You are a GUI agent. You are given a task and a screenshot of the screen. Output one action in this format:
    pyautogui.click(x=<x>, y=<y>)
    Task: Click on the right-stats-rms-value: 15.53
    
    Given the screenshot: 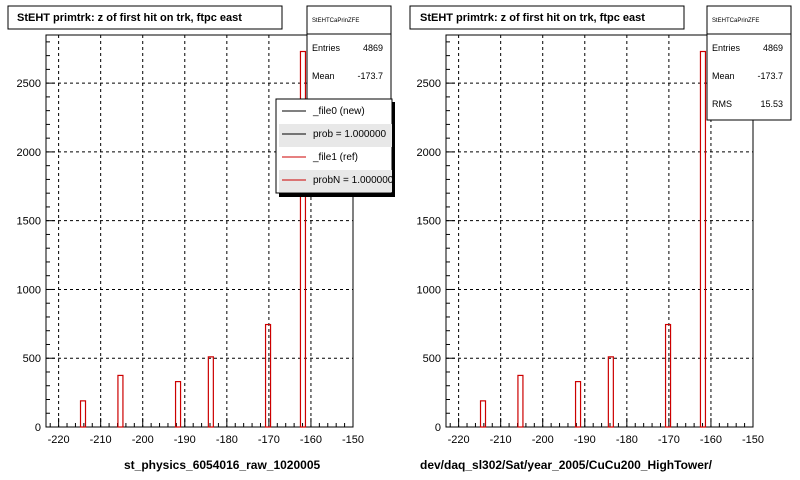 What is the action you would take?
    pyautogui.click(x=771, y=104)
    